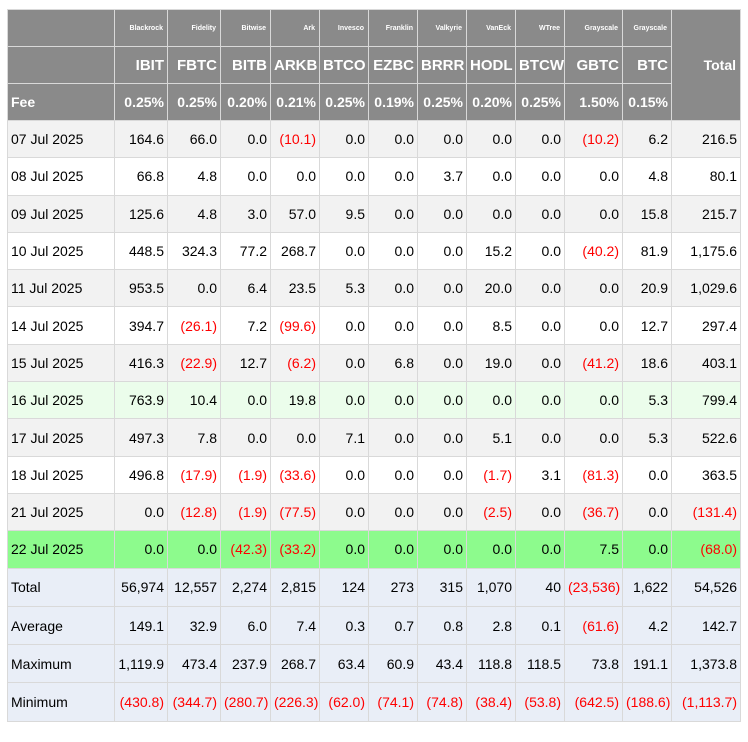 The height and width of the screenshot is (742, 748). Describe the element at coordinates (393, 65) in the screenshot. I see `fund-ticker: EZBC` at that location.